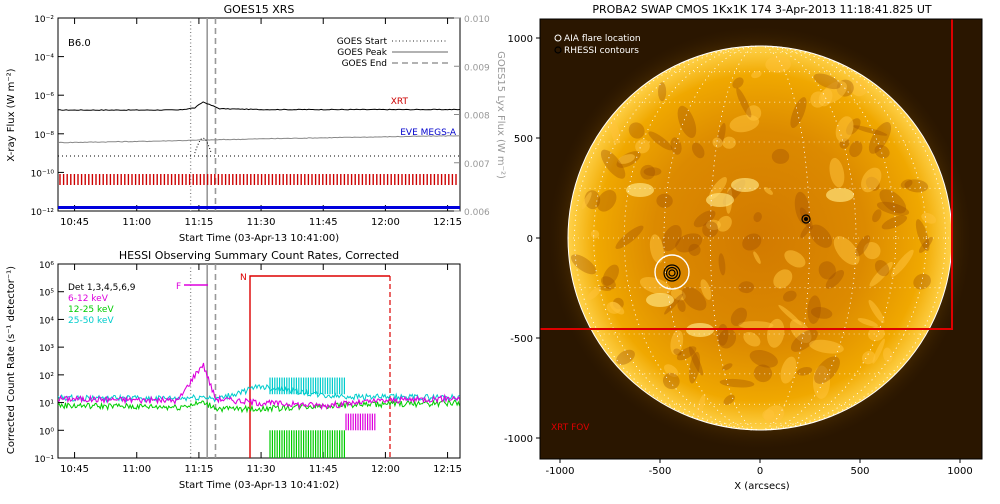 This screenshot has width=1000, height=504. What do you see at coordinates (43, 174) in the screenshot?
I see `goes-y-tick-label: 10⁻¹⁰` at bounding box center [43, 174].